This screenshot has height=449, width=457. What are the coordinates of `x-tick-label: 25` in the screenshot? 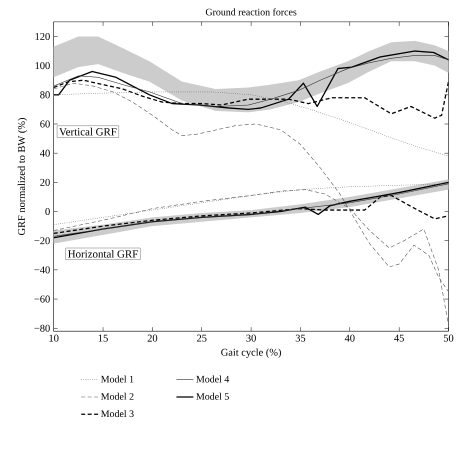 It's located at (202, 338).